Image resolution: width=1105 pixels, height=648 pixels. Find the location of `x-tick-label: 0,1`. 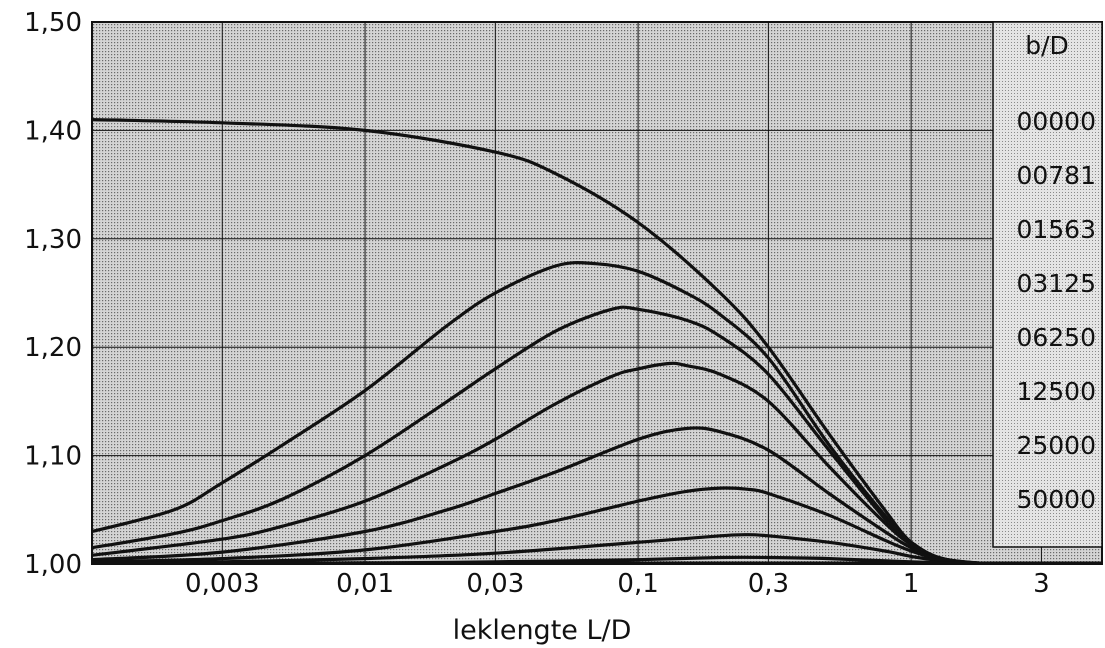

x-tick-label: 0,1 is located at coordinates (637, 584).